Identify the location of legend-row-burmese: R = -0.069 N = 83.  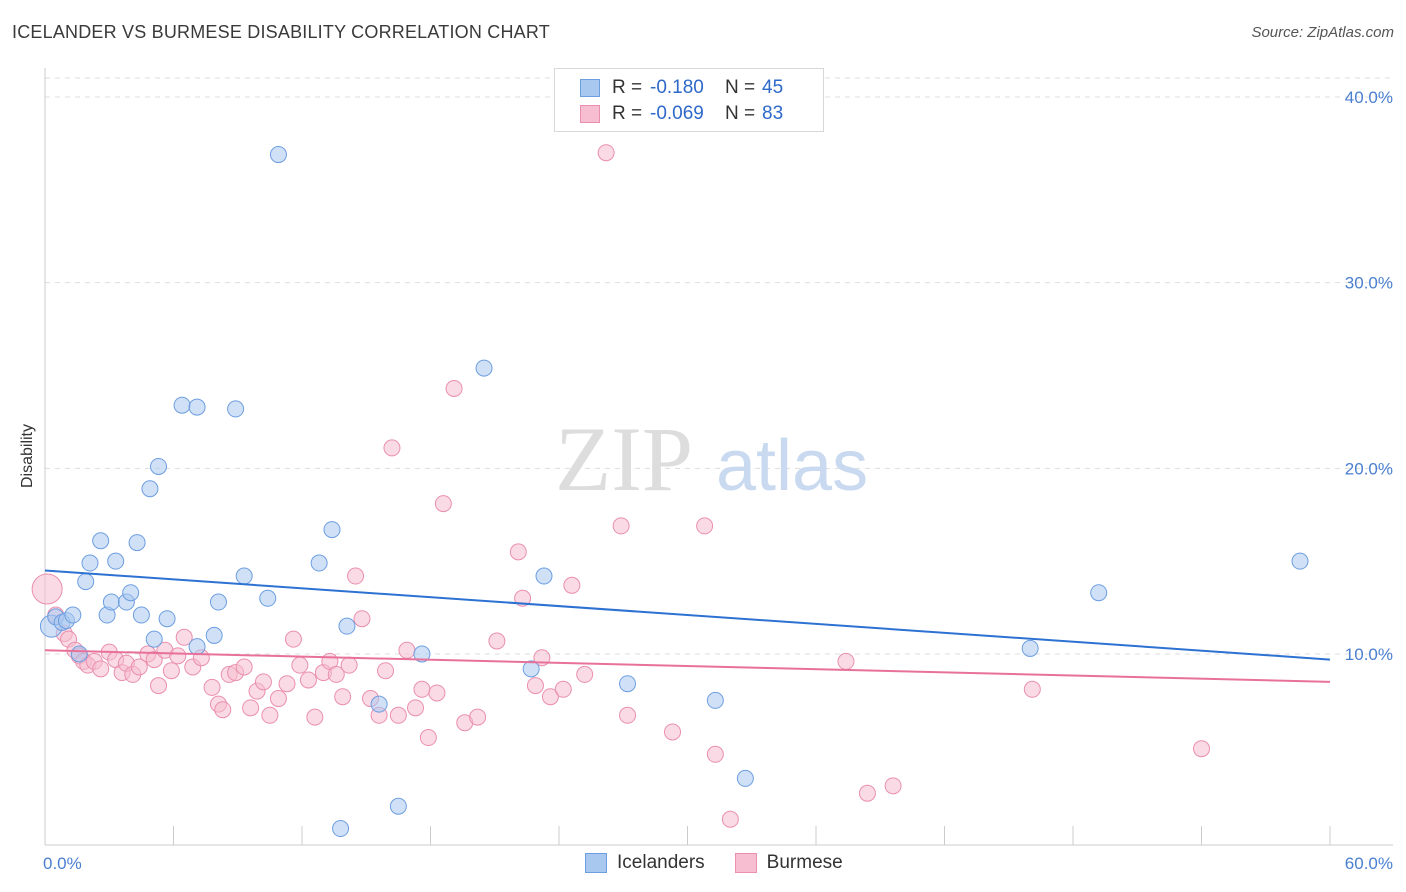
(669, 113).